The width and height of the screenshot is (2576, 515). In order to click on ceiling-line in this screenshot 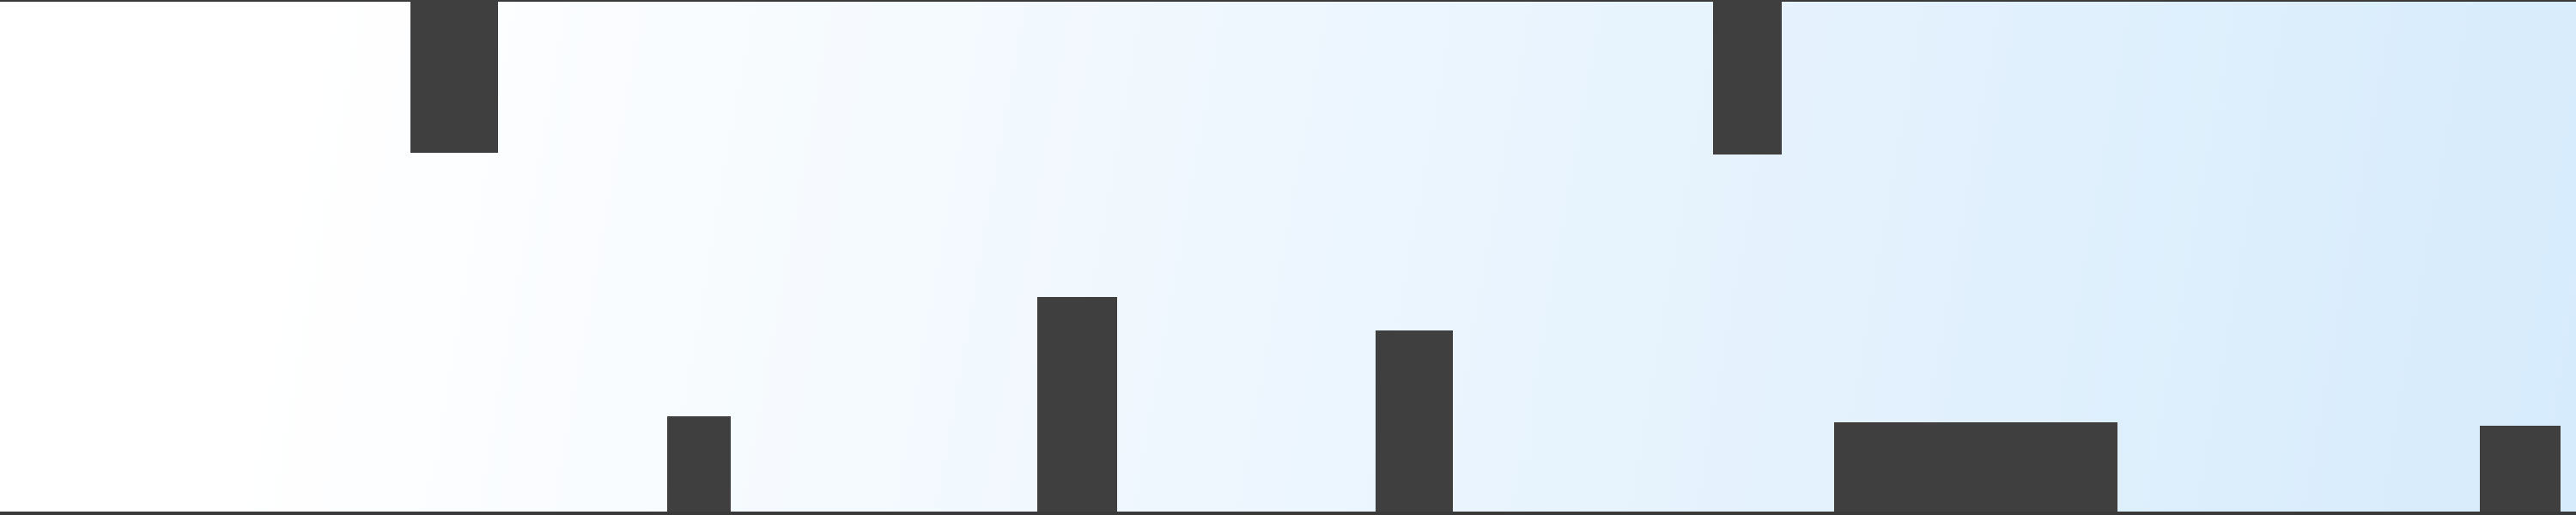, I will do `click(1288, 1)`.